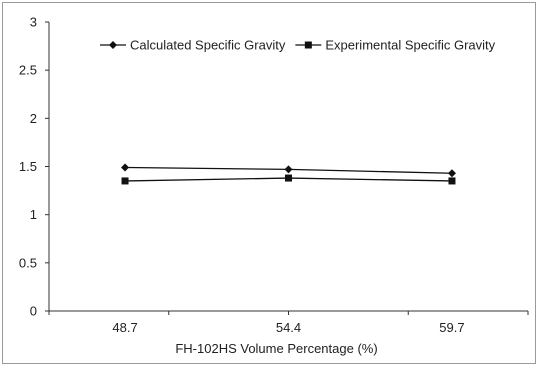 The image size is (540, 368). I want to click on legend-label: Experimental Specific Gravity, so click(410, 45).